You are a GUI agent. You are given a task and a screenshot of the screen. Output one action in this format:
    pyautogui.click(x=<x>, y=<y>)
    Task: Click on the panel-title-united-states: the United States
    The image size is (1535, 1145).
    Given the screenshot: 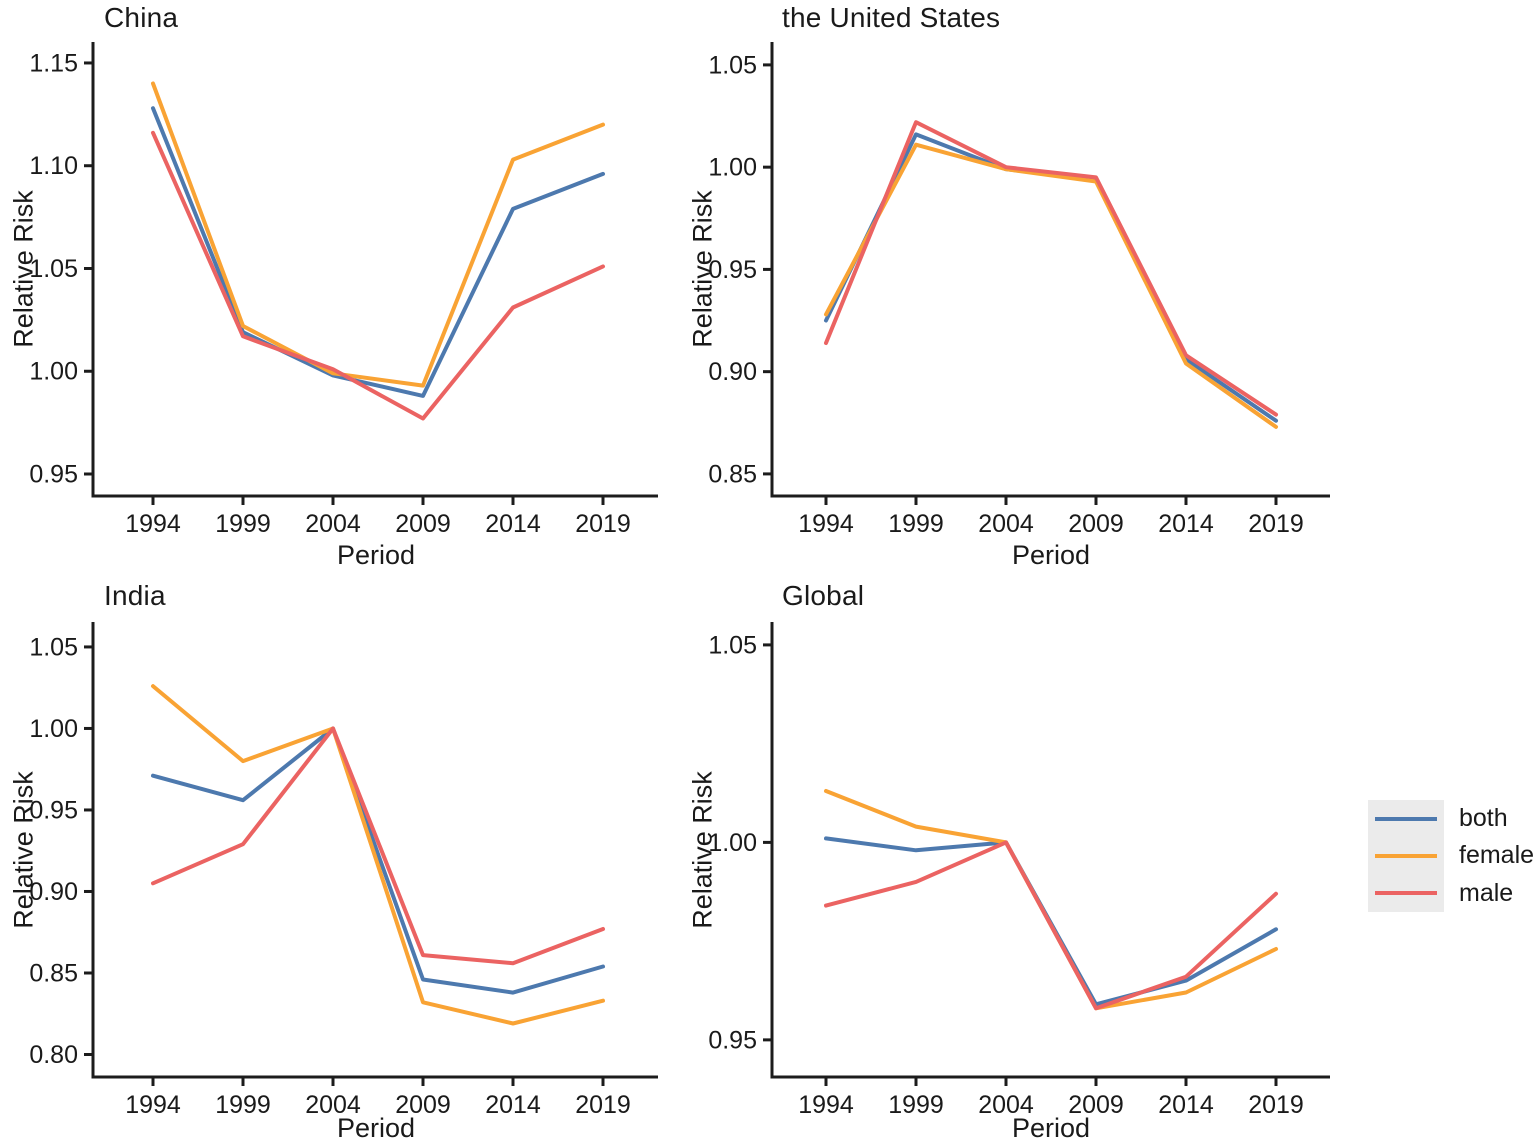 What is the action you would take?
    pyautogui.click(x=891, y=17)
    